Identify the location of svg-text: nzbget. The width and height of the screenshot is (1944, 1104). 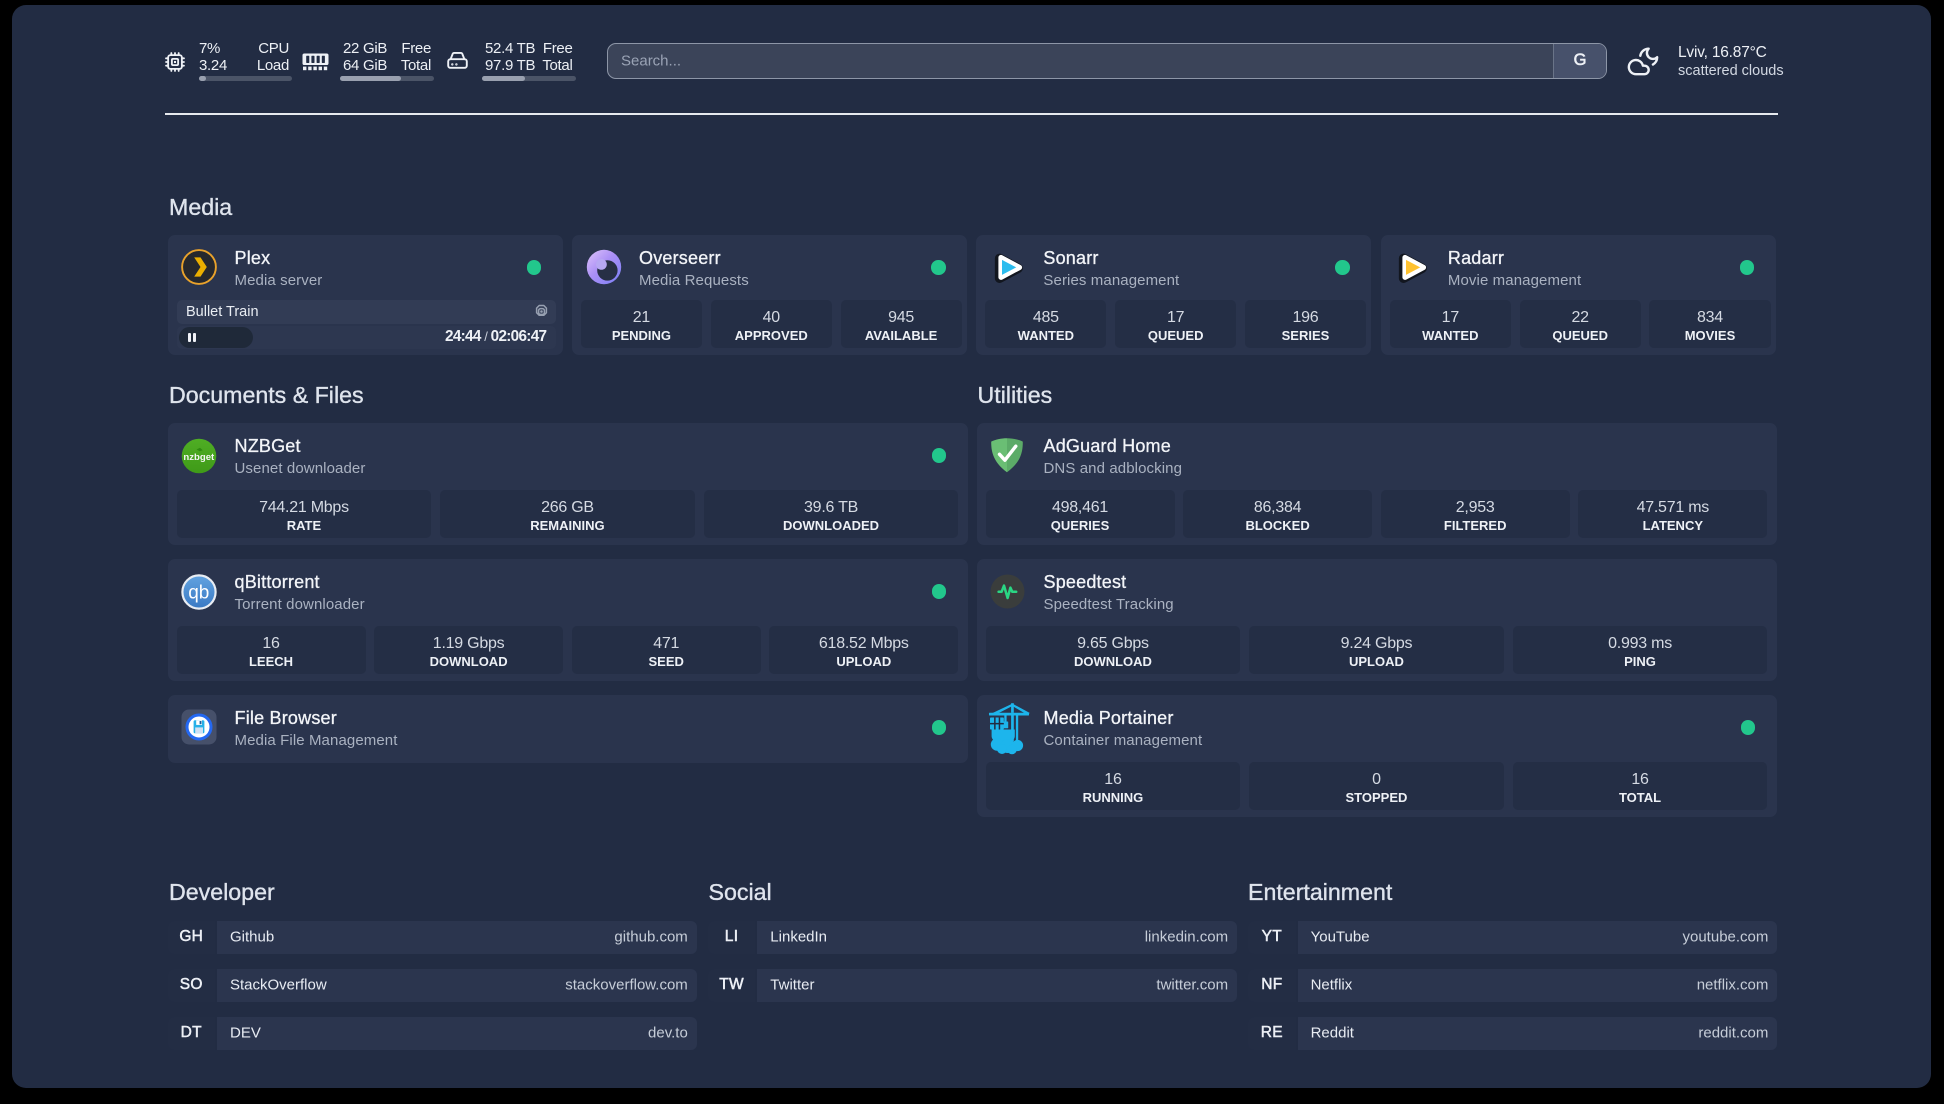
(199, 456).